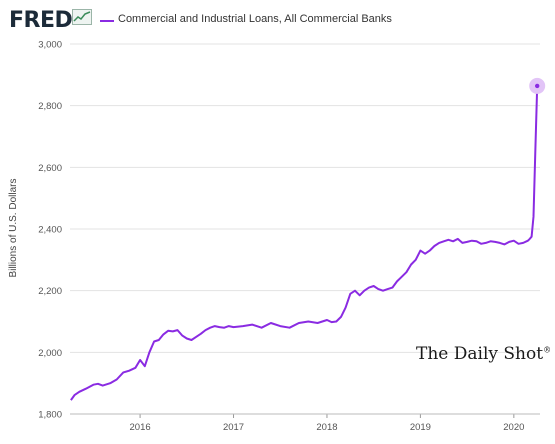 The image size is (555, 444). I want to click on x-tick-label: 2018, so click(326, 427).